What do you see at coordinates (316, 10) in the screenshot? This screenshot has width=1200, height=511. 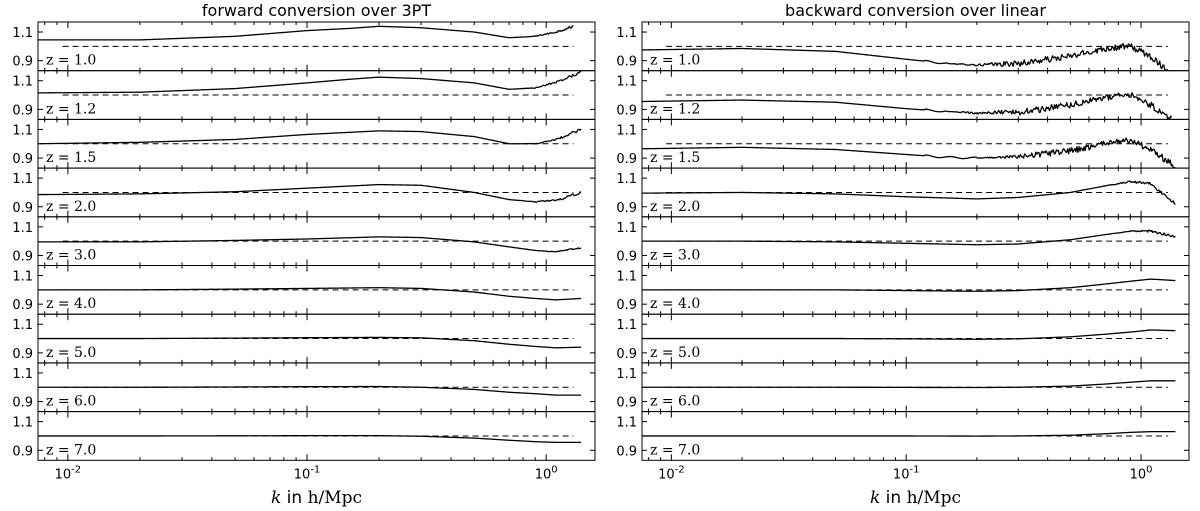 I see `chart-title: forward conversion over 3PT` at bounding box center [316, 10].